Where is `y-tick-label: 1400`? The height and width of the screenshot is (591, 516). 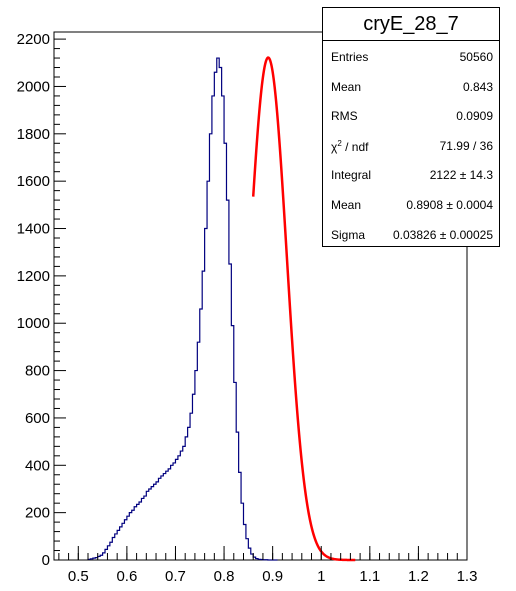
y-tick-label: 1400 is located at coordinates (33, 229).